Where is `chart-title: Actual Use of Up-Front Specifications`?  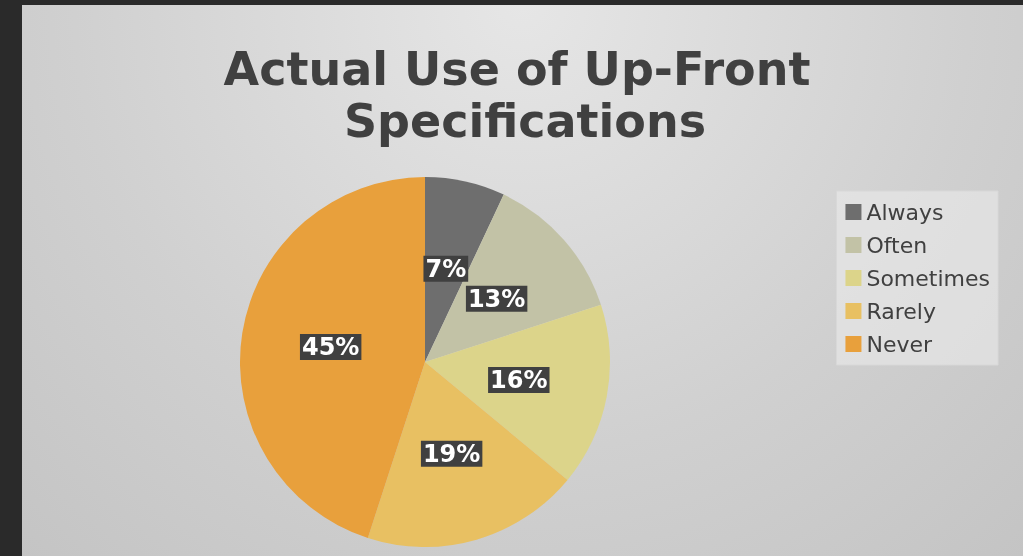
chart-title: Actual Use of Up-Front Specifications is located at coordinates (525, 95).